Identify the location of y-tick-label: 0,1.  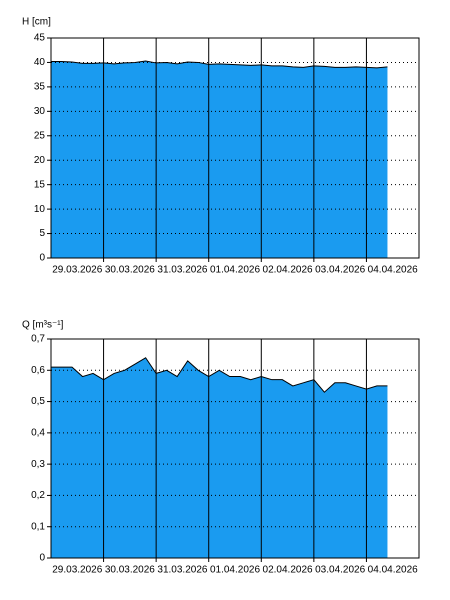
(38, 526).